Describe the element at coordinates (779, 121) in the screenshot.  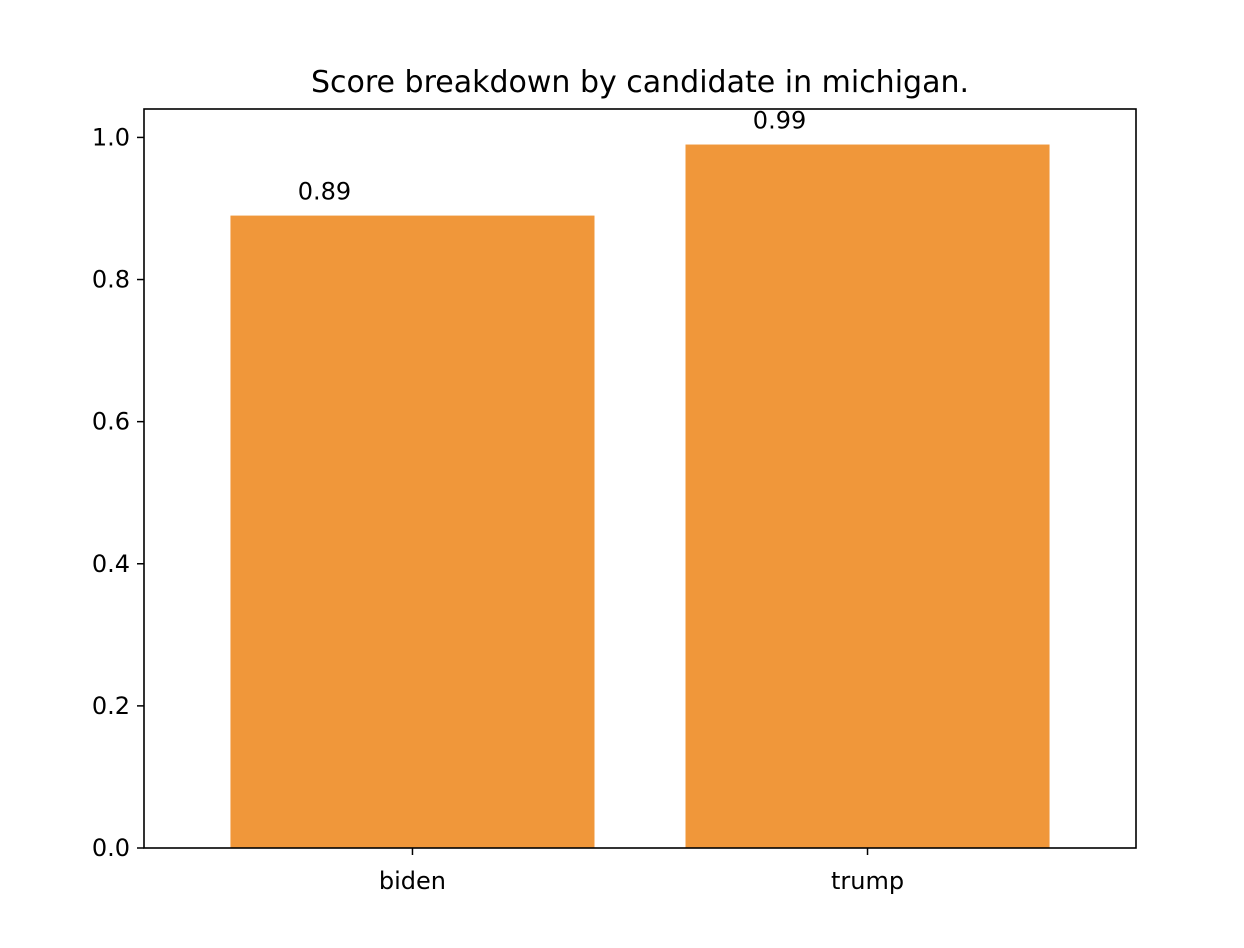
I see `data-label-trump: 0.99` at that location.